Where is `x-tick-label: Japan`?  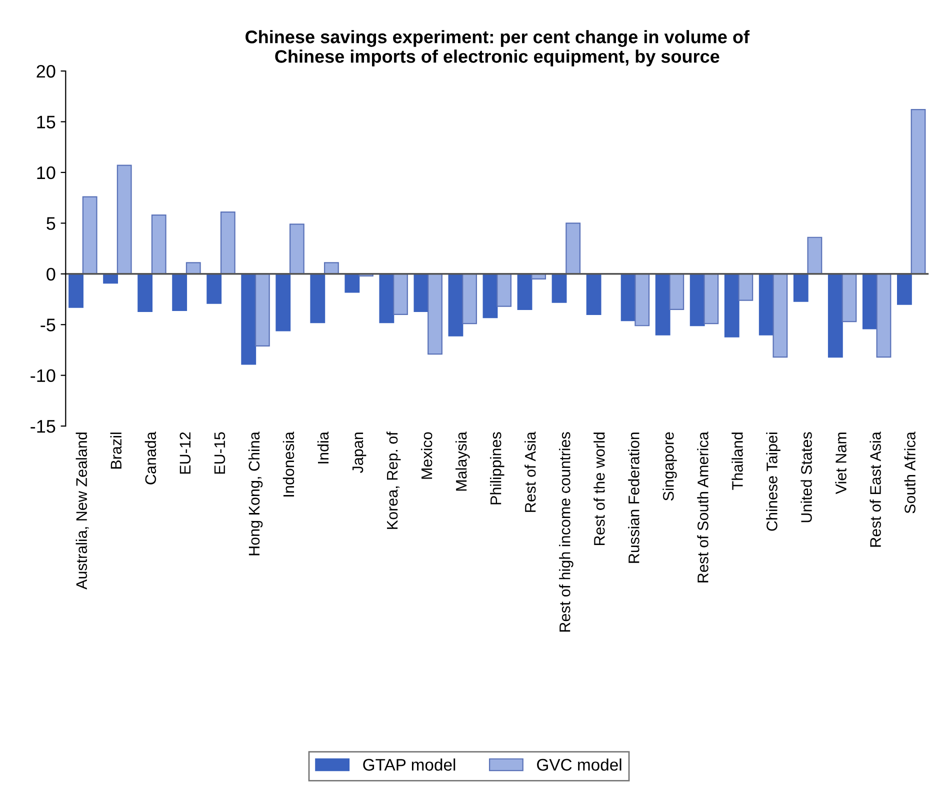 x-tick-label: Japan is located at coordinates (359, 452).